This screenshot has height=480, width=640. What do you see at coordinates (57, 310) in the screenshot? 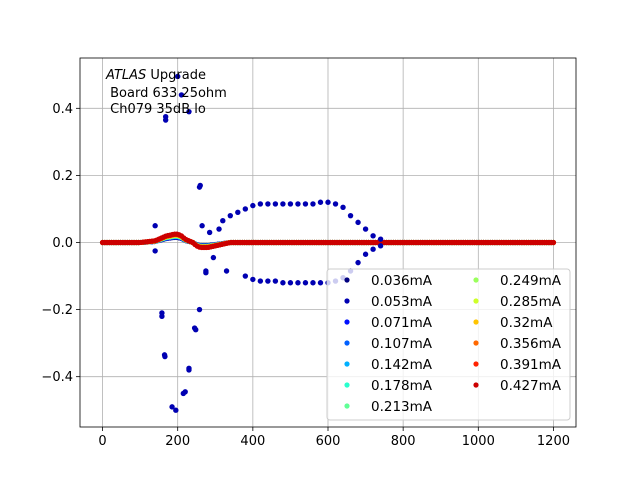
I see `y-tick-label: −0.2` at bounding box center [57, 310].